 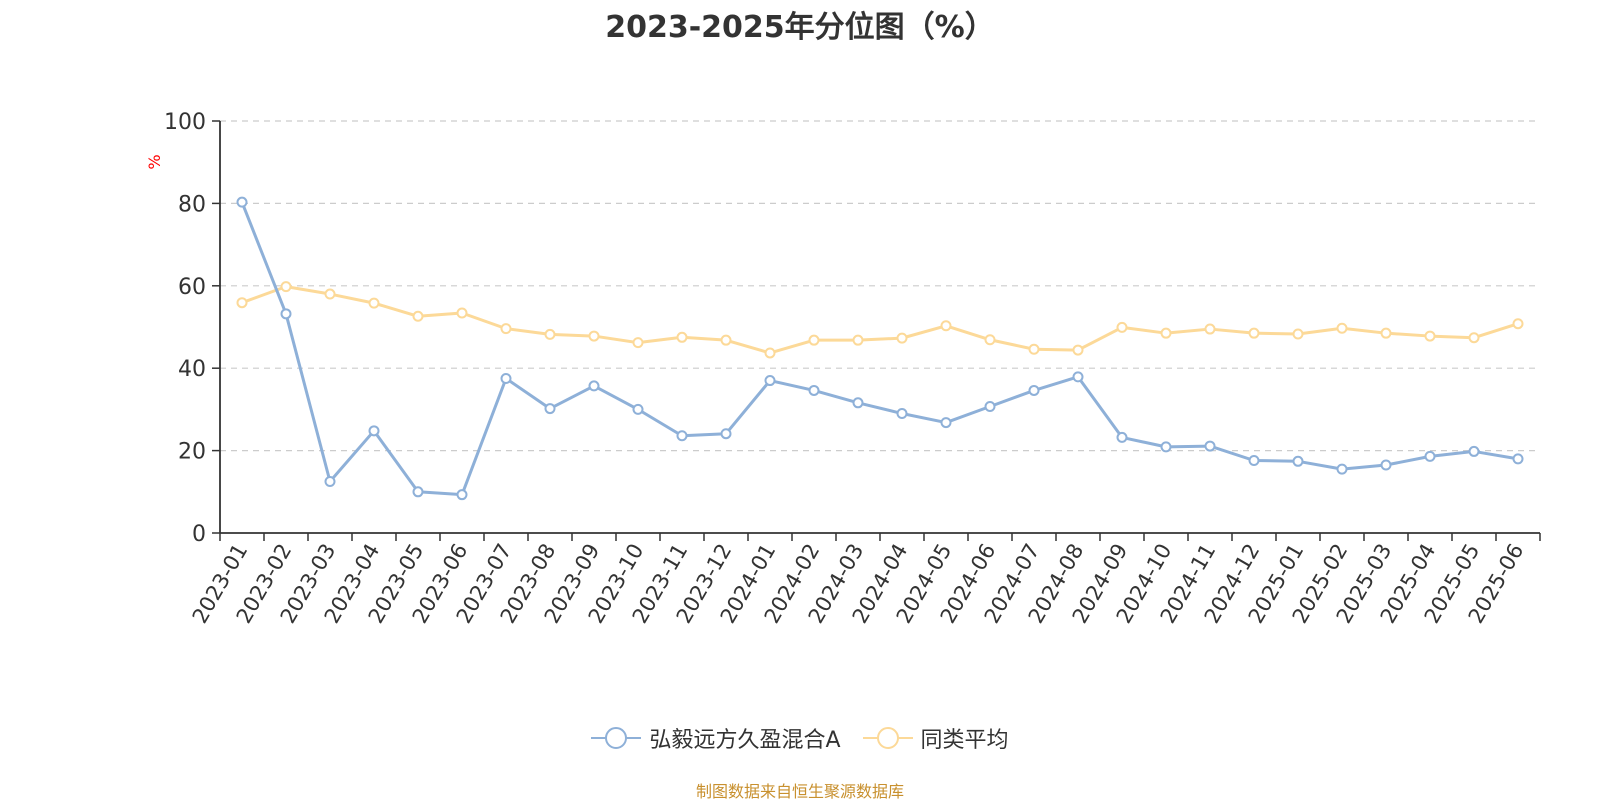 What do you see at coordinates (800, 27) in the screenshot?
I see `chart-title: 2023-2025年分位图（%）` at bounding box center [800, 27].